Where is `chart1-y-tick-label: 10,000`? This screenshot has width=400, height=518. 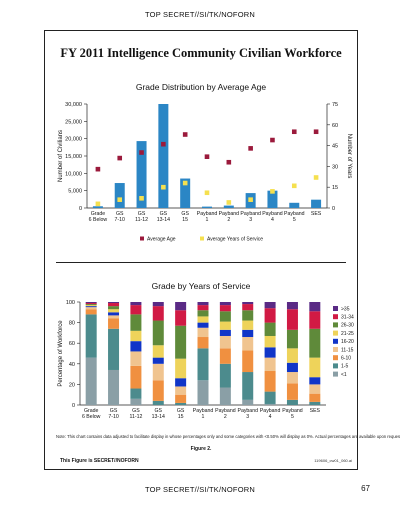
chart1-y-tick-label: 10,000 is located at coordinates (73, 174).